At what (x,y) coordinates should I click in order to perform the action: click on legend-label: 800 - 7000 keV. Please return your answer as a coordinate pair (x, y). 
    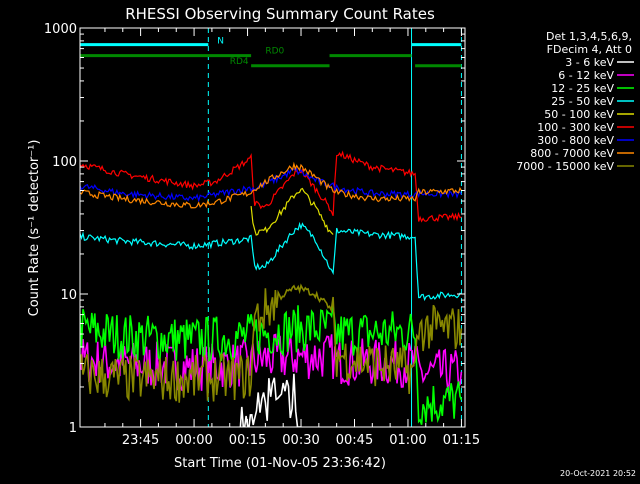
    Looking at the image, I should click on (572, 153).